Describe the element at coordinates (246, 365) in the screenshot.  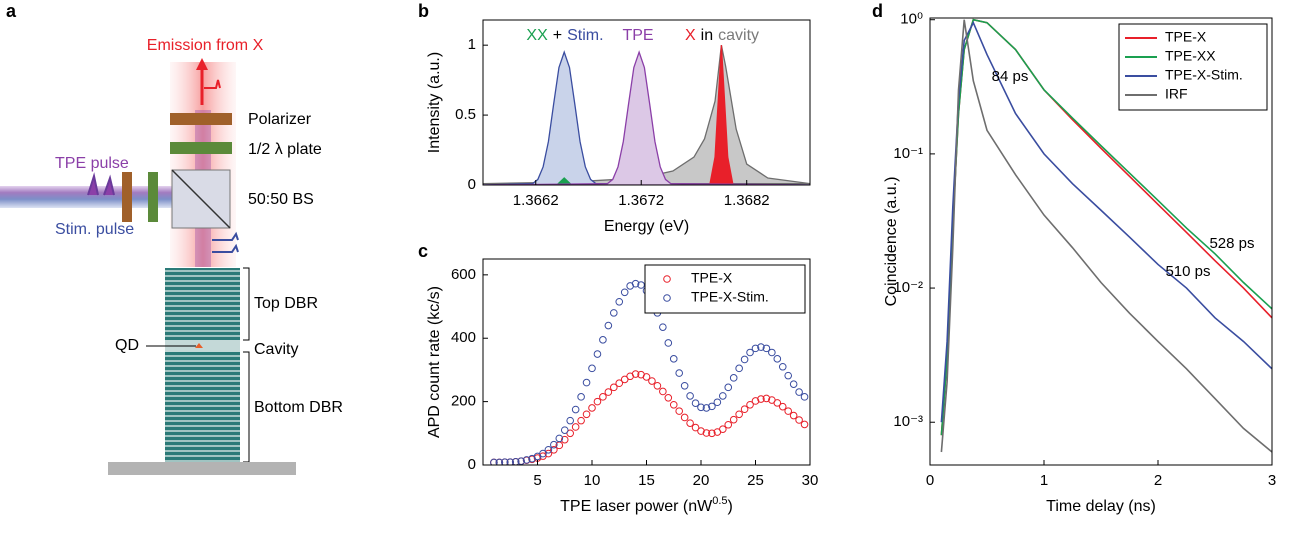
I see `bracket` at that location.